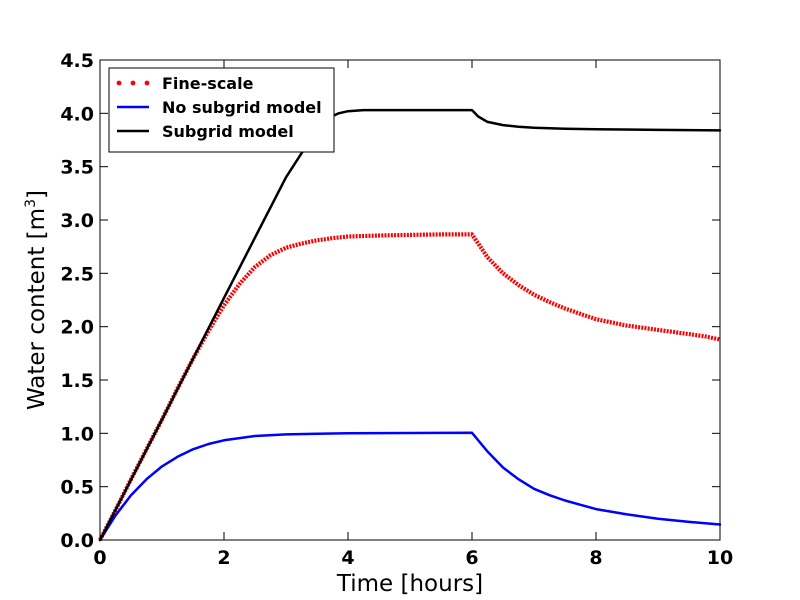 This screenshot has height=600, width=800. I want to click on y-tick-label: 3.0, so click(77, 221).